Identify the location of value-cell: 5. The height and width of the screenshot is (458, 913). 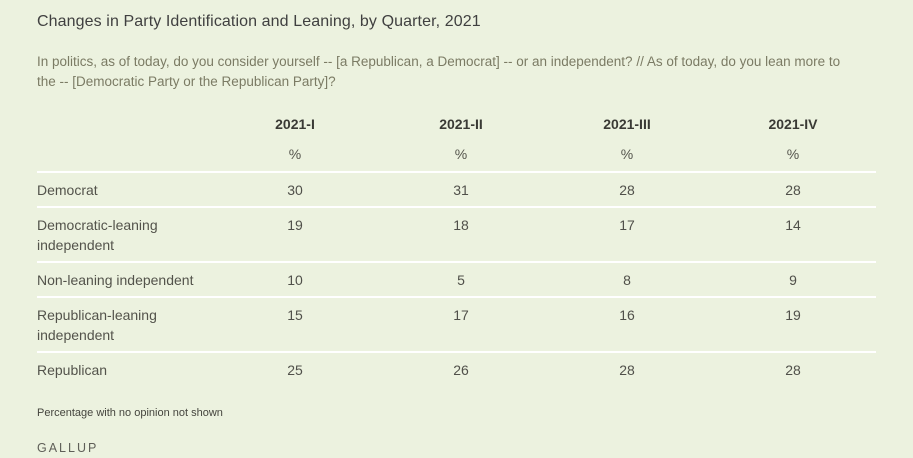
(461, 280).